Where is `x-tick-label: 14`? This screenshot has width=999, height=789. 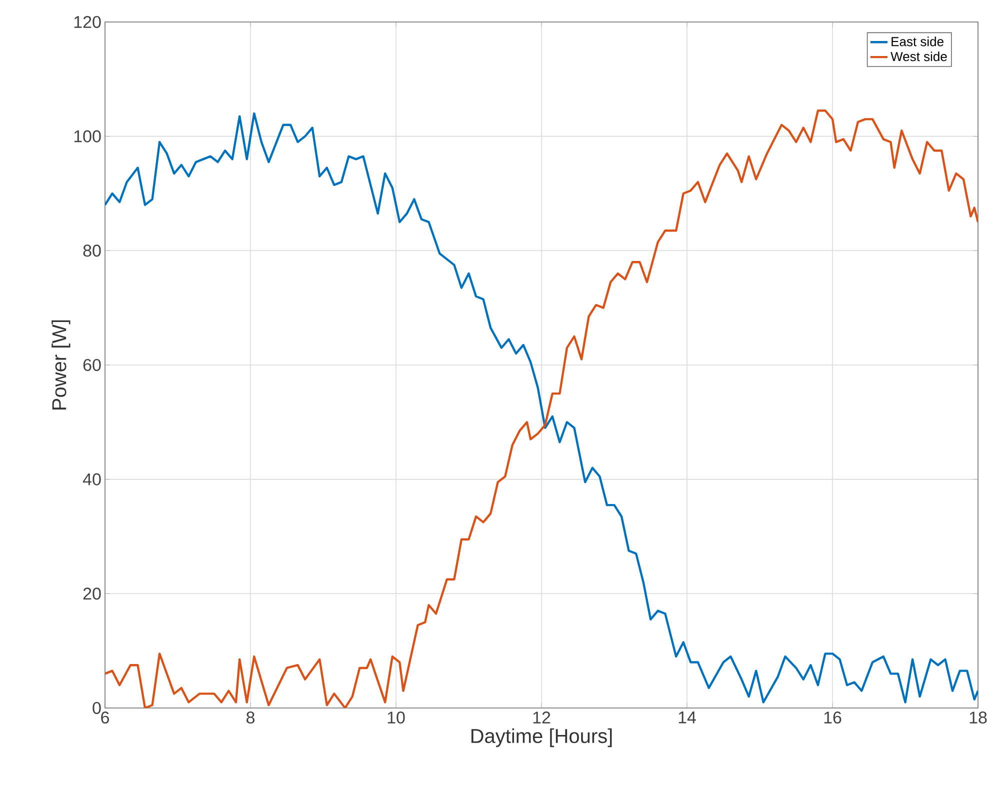
x-tick-label: 14 is located at coordinates (687, 718).